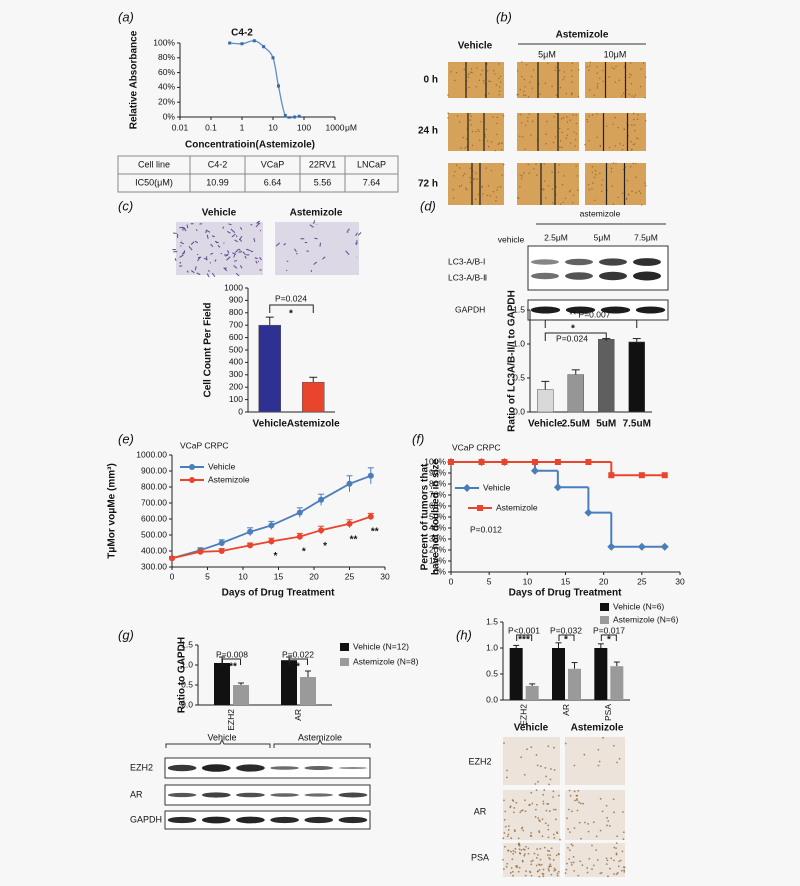 The image size is (800, 886). I want to click on stain-label: AR, so click(480, 811).